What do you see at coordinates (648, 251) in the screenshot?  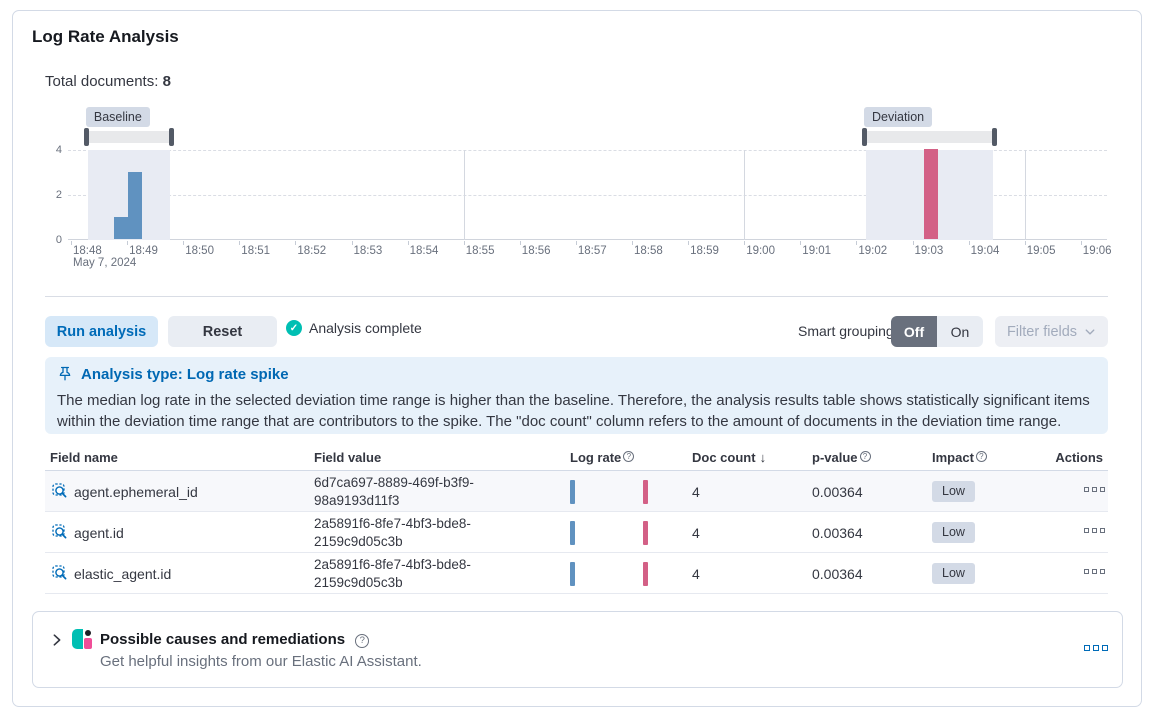 I see `x-axis-label: 18:58` at bounding box center [648, 251].